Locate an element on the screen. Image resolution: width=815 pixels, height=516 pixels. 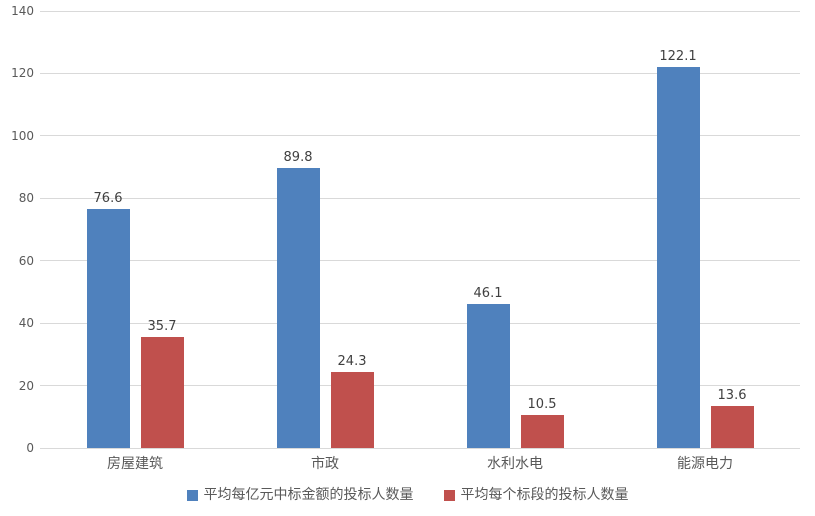
legend-item-series-0: 平均每亿元中标金额的投标人数量 is located at coordinates (300, 495).